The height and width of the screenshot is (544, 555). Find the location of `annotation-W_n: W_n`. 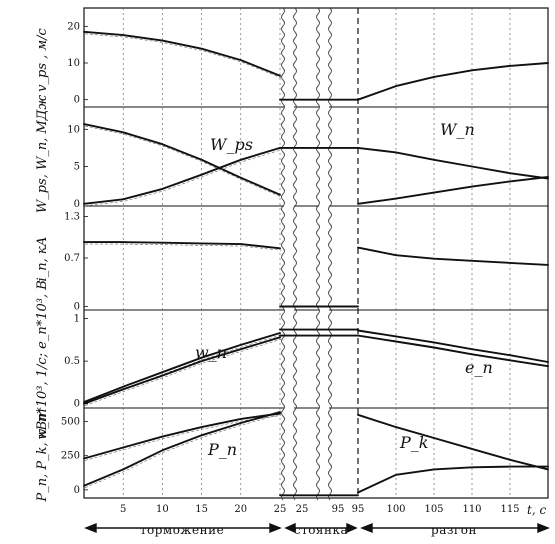

annotation-W_n: W_n is located at coordinates (457, 129).